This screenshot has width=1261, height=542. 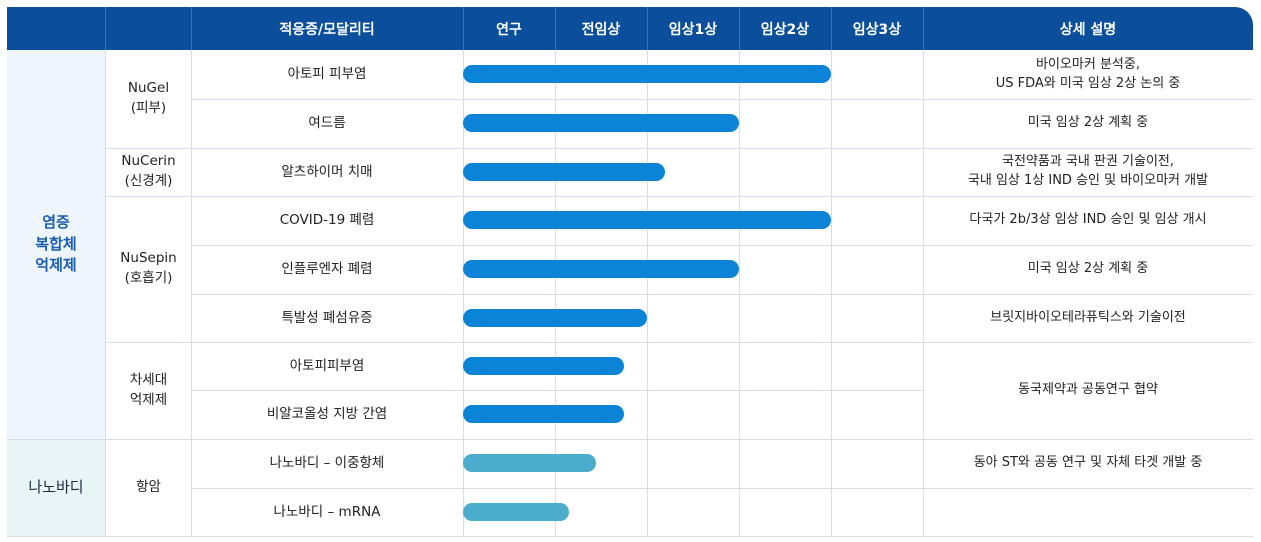 I want to click on platform-next-gen: 차세대 억제제, so click(x=148, y=389).